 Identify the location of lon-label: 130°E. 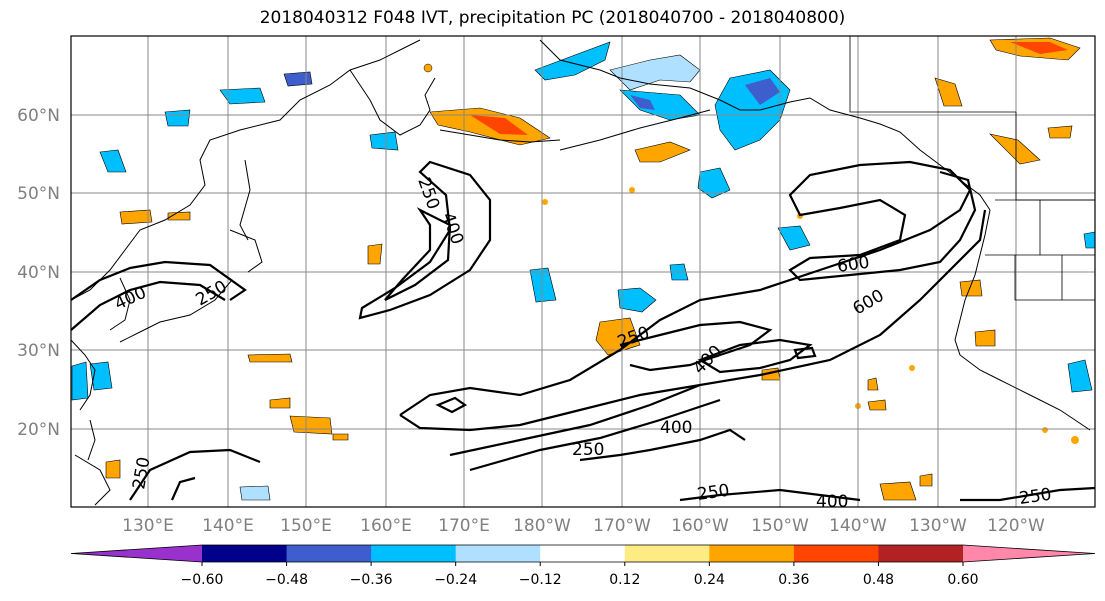
(148, 526).